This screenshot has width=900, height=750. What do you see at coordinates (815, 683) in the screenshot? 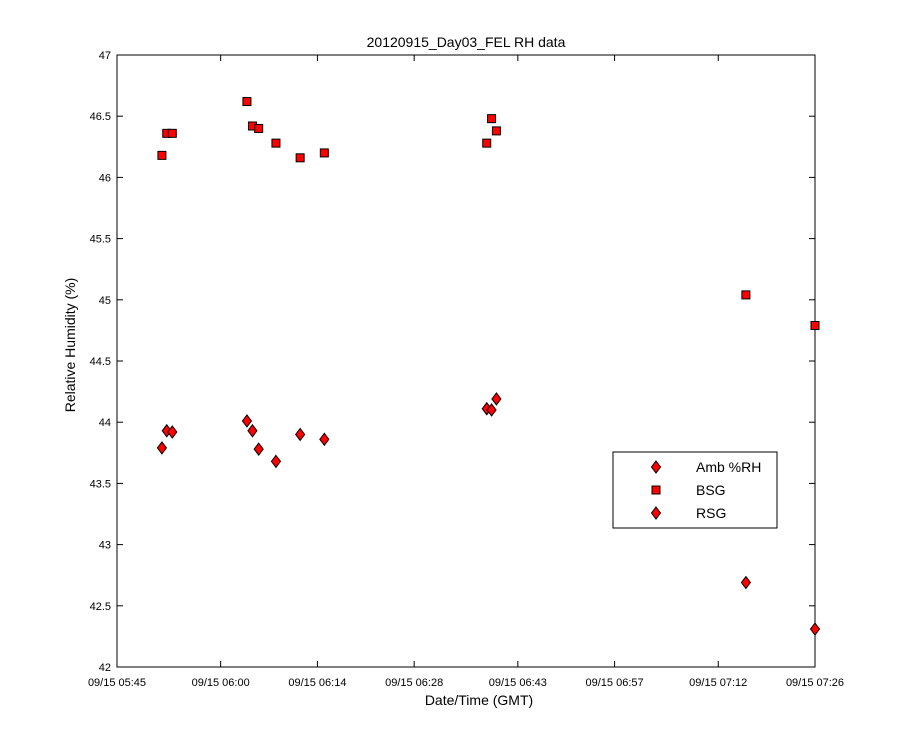
I see `x-tick-label: 09/15 07:26` at bounding box center [815, 683].